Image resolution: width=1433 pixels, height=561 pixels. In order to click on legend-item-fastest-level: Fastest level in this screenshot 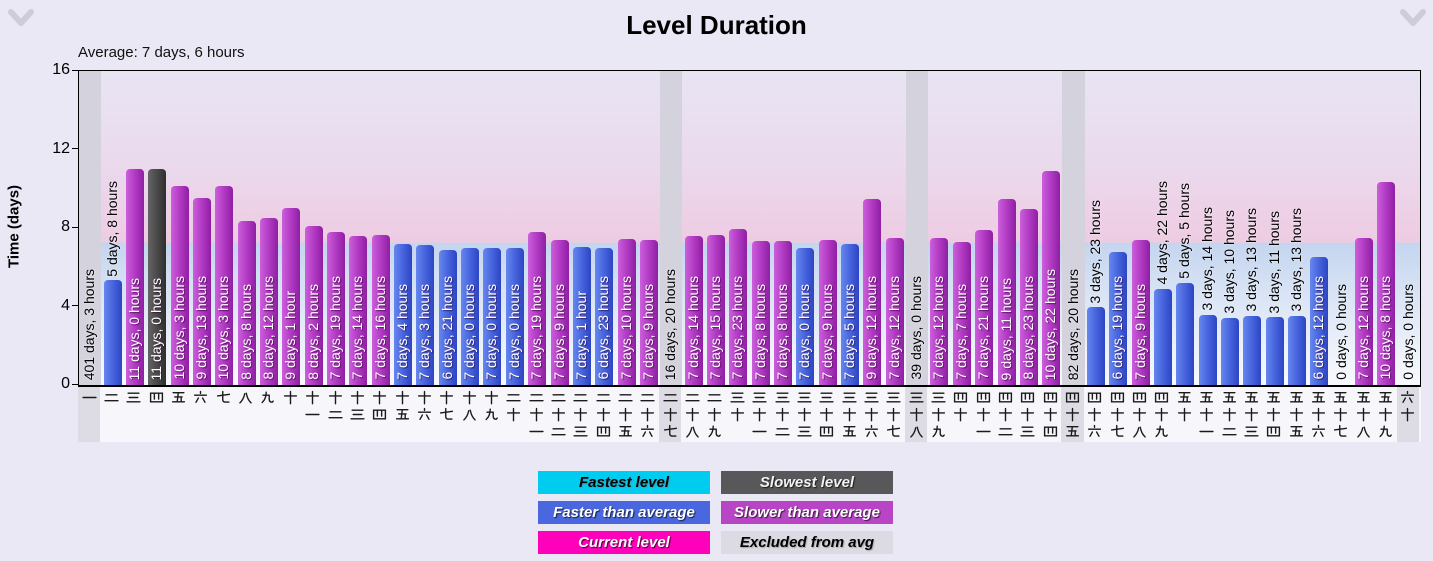, I will do `click(624, 482)`.